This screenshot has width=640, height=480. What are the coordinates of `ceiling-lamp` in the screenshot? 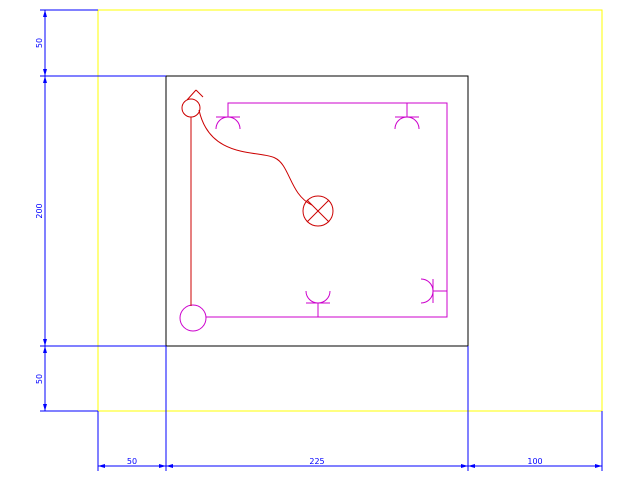 It's located at (318, 211).